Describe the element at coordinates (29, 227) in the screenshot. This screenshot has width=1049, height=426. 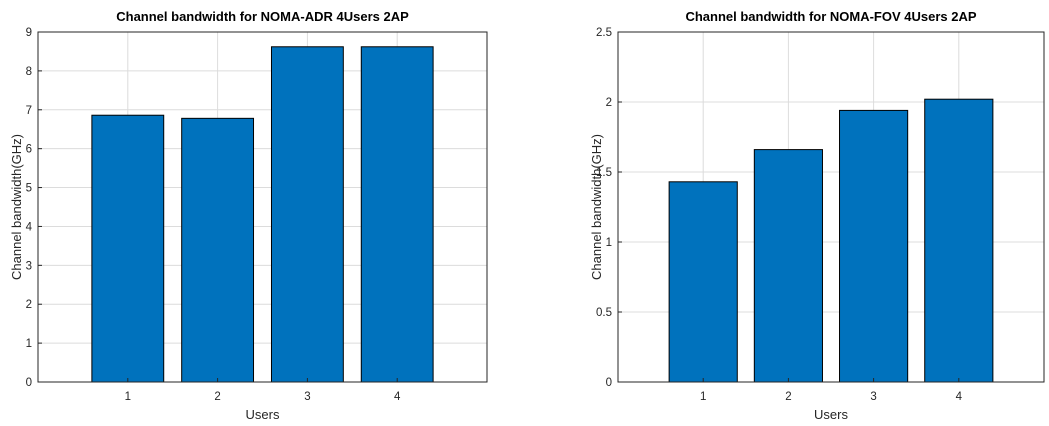
I see `y-tick-label: 4` at that location.